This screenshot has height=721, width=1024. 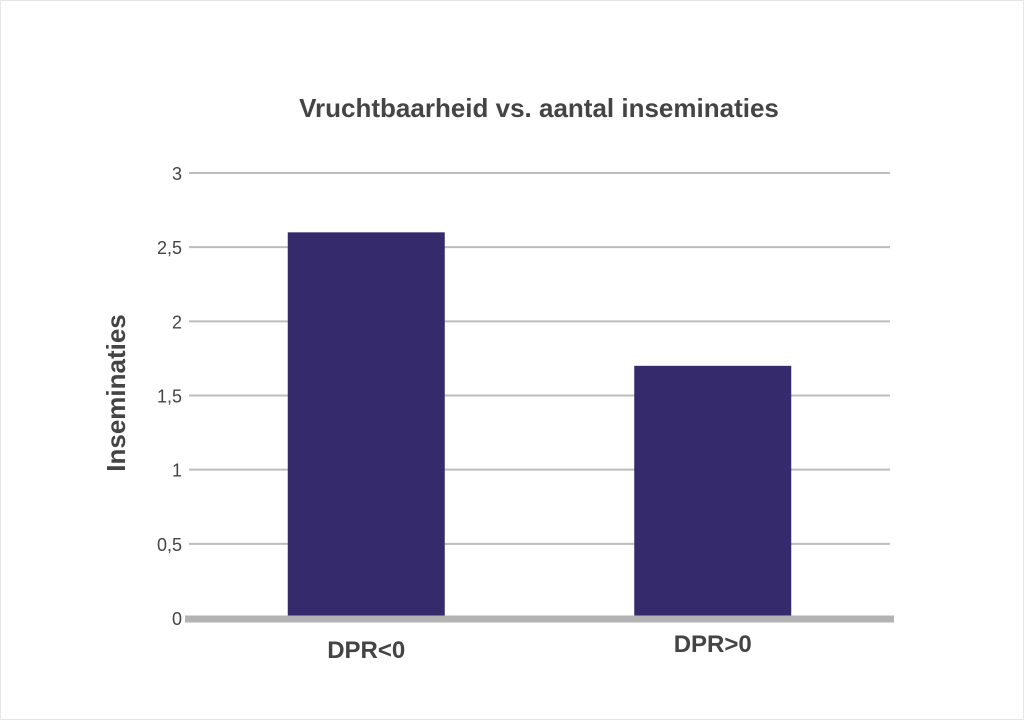 What do you see at coordinates (177, 174) in the screenshot?
I see `y-tick-label: 3` at bounding box center [177, 174].